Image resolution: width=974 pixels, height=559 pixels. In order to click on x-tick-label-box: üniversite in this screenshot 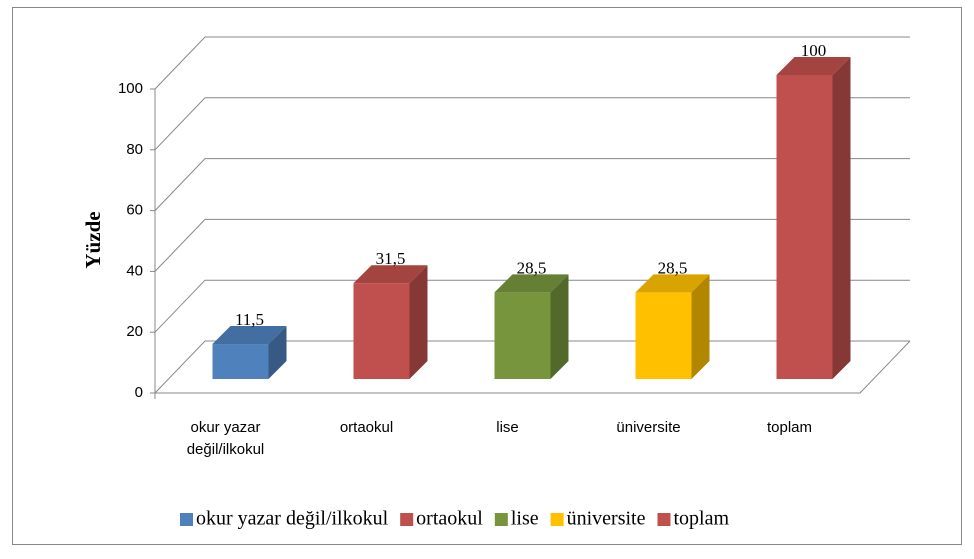, I will do `click(648, 427)`.